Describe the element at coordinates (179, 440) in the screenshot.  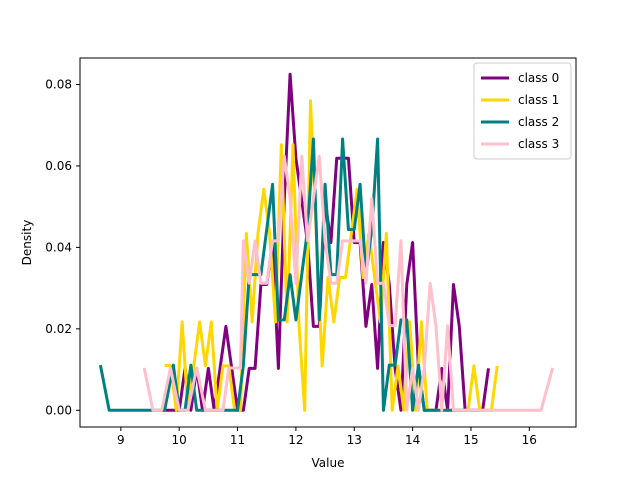
I see `x-tick-label: 10` at that location.